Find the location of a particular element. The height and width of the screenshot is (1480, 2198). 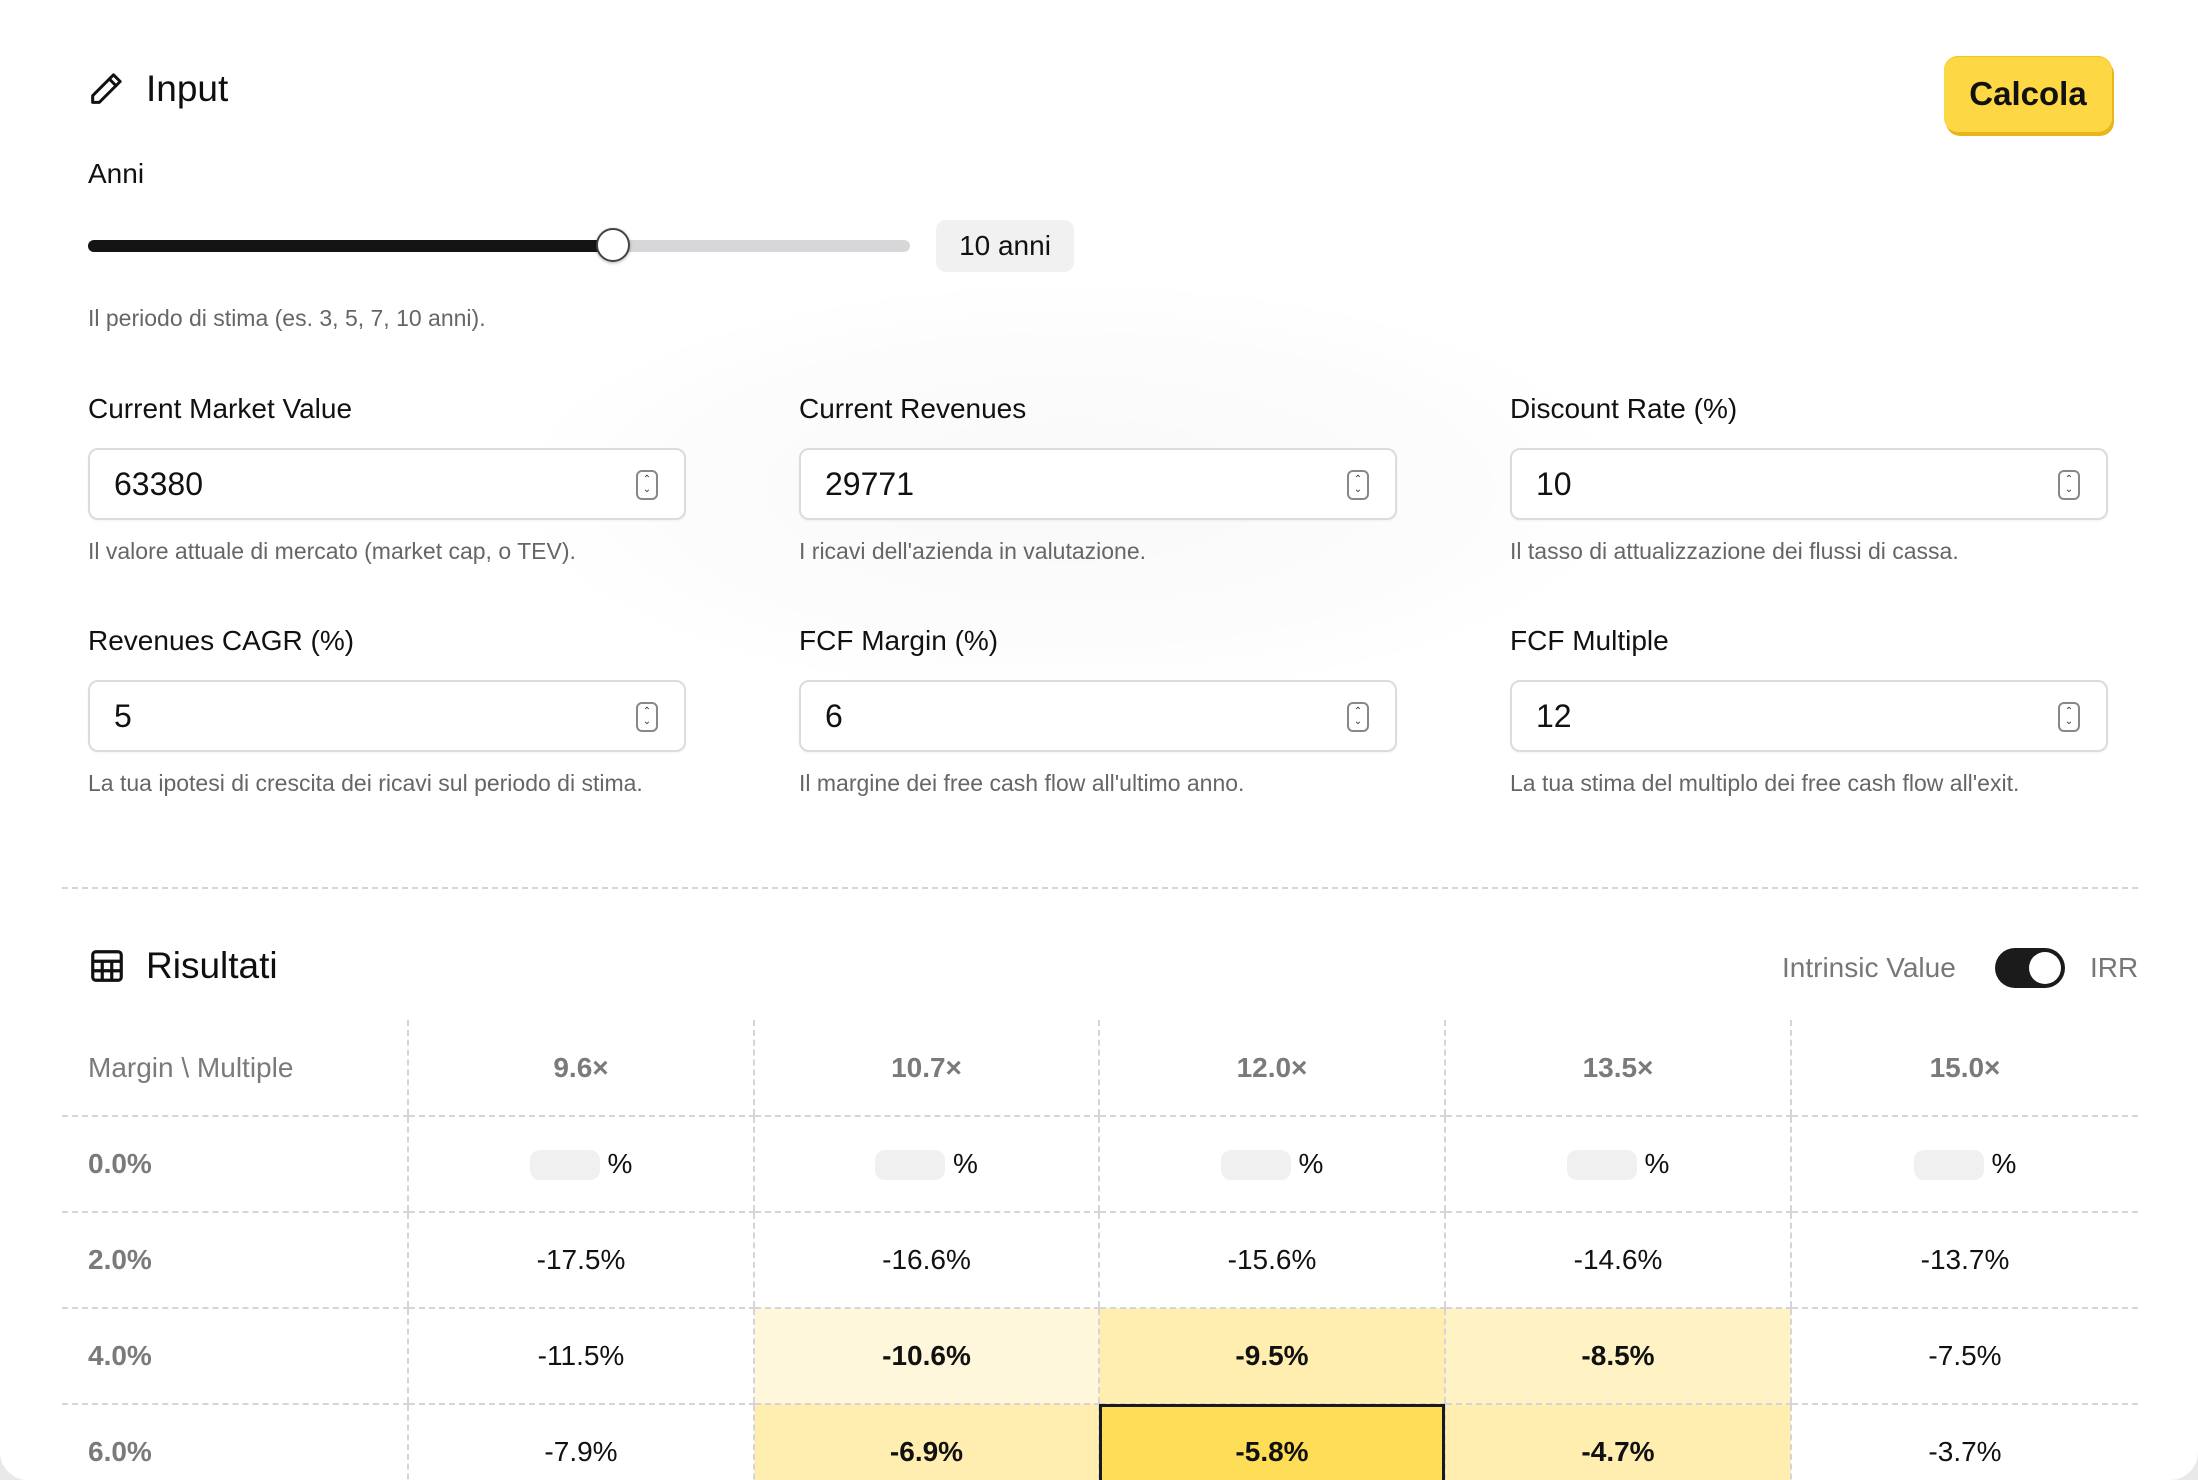

fcf-multiple-label: FCF Multiple is located at coordinates (1589, 640).